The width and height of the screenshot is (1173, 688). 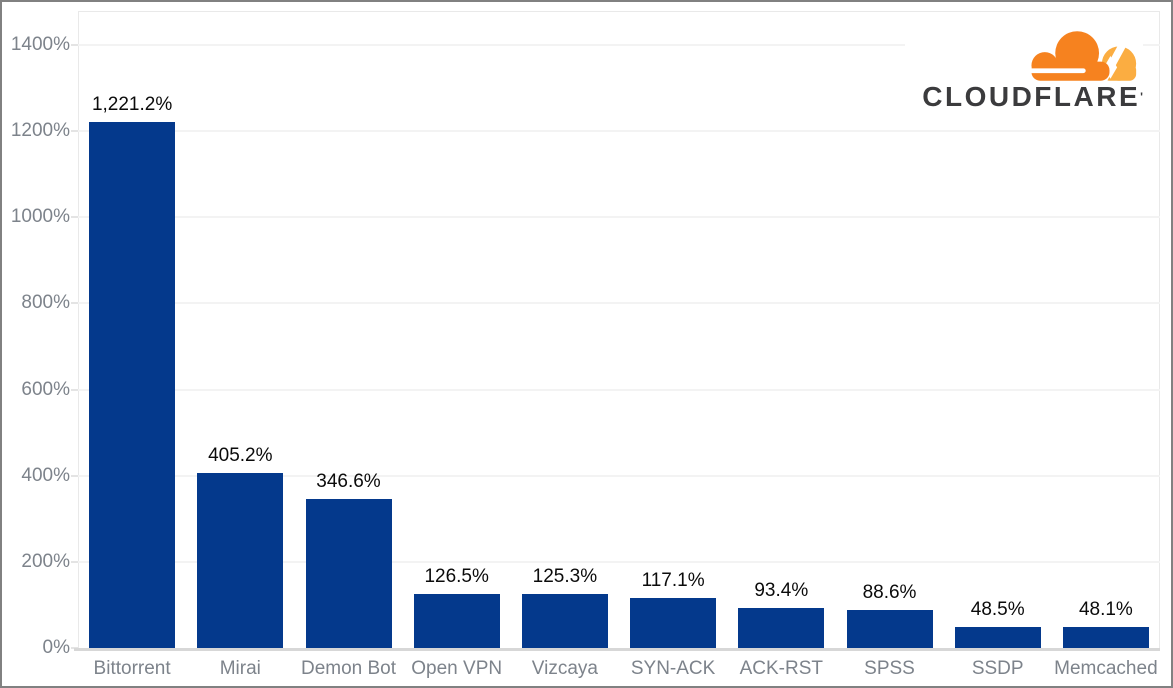 What do you see at coordinates (617, 649) in the screenshot?
I see `x-axis-line` at bounding box center [617, 649].